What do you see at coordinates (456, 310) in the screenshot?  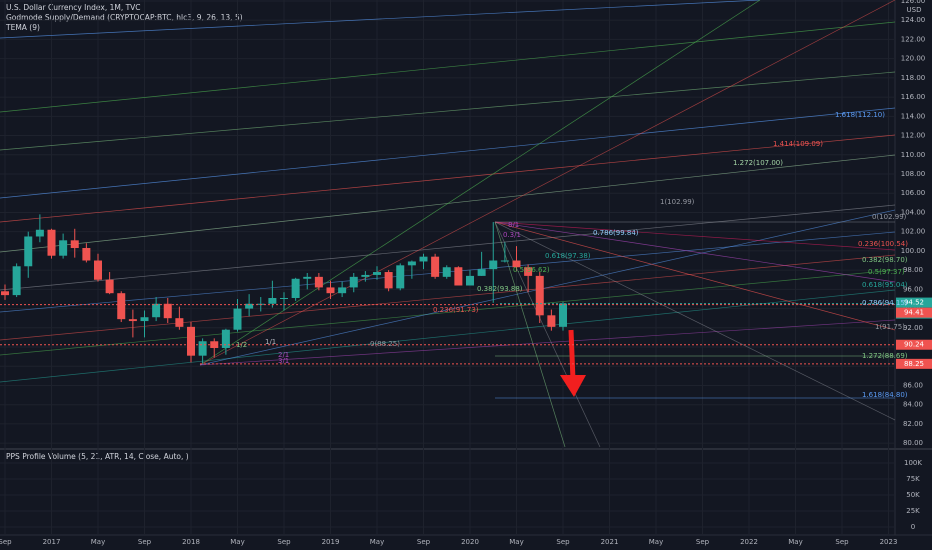 I see `annotation: 0.236(91.73)` at bounding box center [456, 310].